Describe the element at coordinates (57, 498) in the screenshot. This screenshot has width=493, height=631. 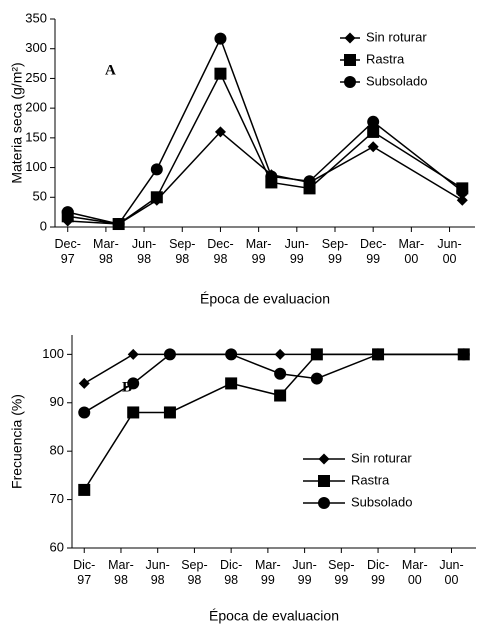
I see `y-tick-label: 70` at that location.